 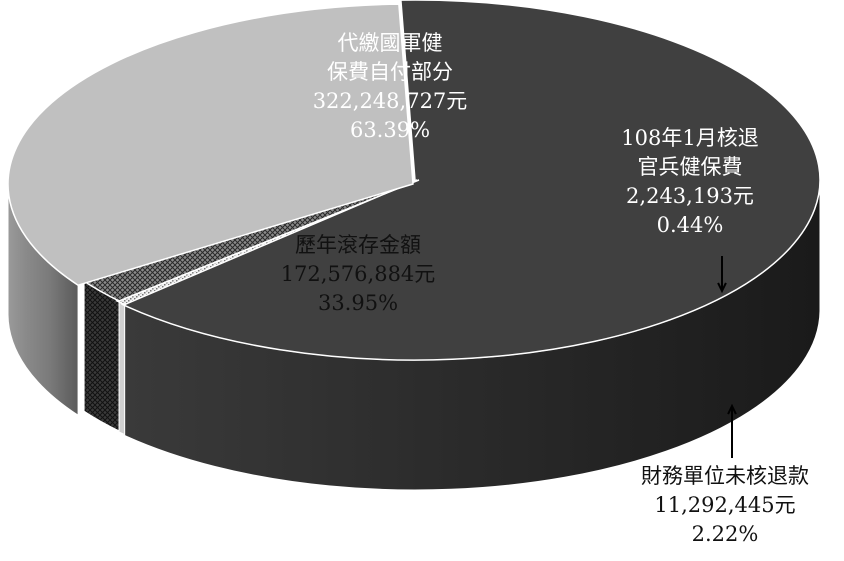 I want to click on slice-value-label-self_paid: 322,248,727元, so click(x=390, y=101).